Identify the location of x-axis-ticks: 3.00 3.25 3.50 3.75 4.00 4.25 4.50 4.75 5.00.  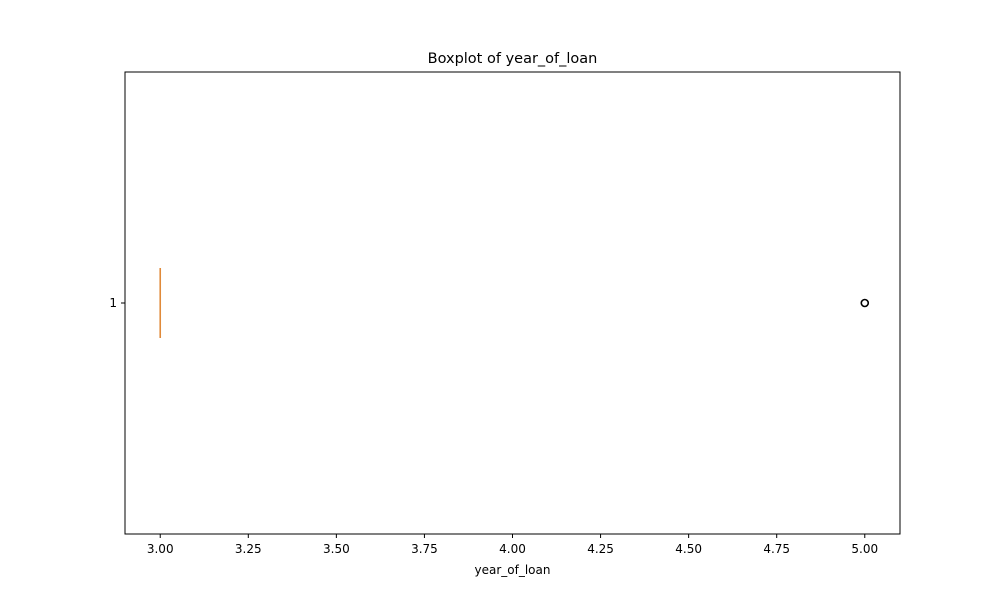
(512, 545).